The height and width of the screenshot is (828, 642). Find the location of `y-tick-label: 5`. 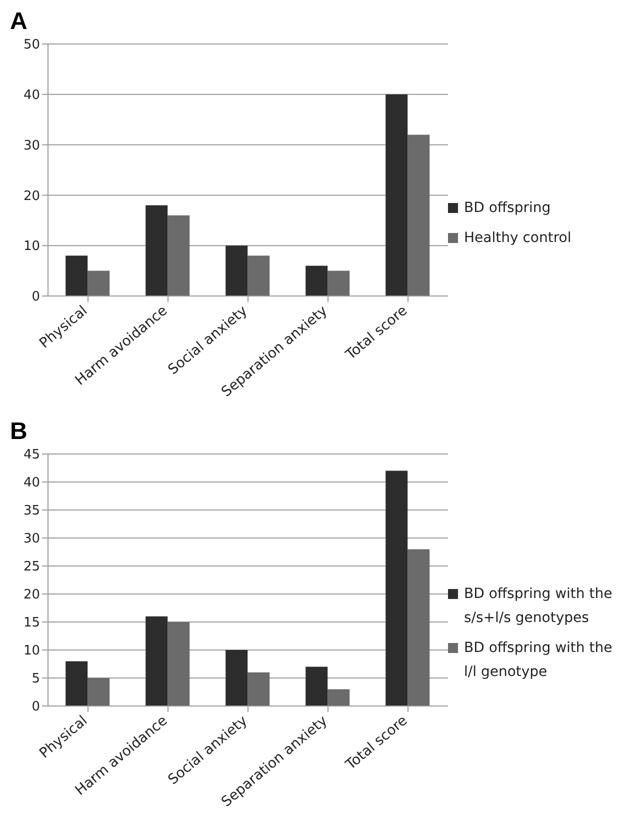

y-tick-label: 5 is located at coordinates (36, 679).